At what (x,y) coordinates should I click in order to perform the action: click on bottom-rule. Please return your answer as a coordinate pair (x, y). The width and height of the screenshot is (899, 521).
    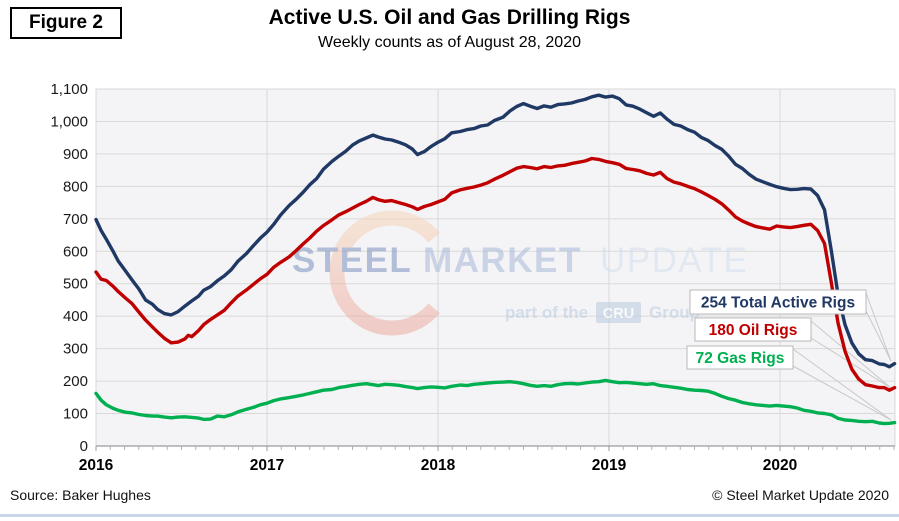
    Looking at the image, I should click on (449, 515).